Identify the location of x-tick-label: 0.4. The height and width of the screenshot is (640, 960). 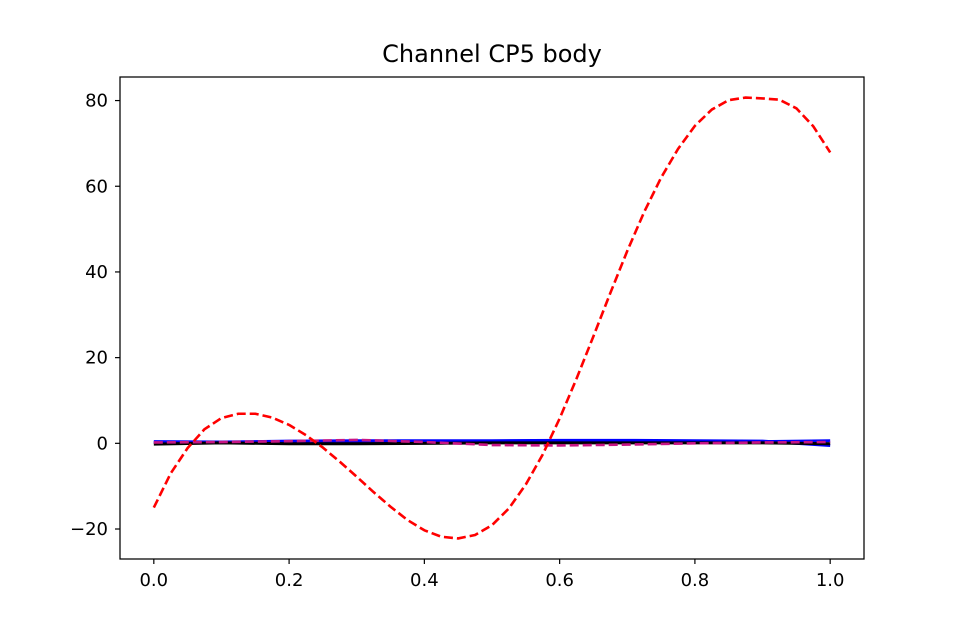
(424, 580).